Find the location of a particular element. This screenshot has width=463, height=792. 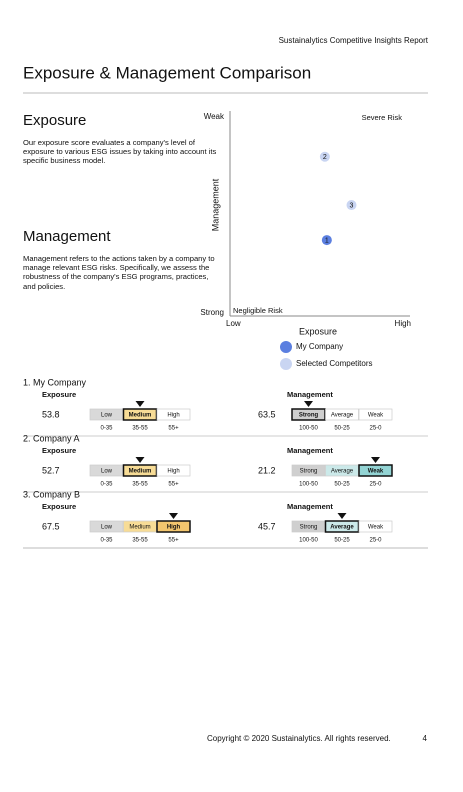

x-axis-title: Exposure is located at coordinates (318, 331).